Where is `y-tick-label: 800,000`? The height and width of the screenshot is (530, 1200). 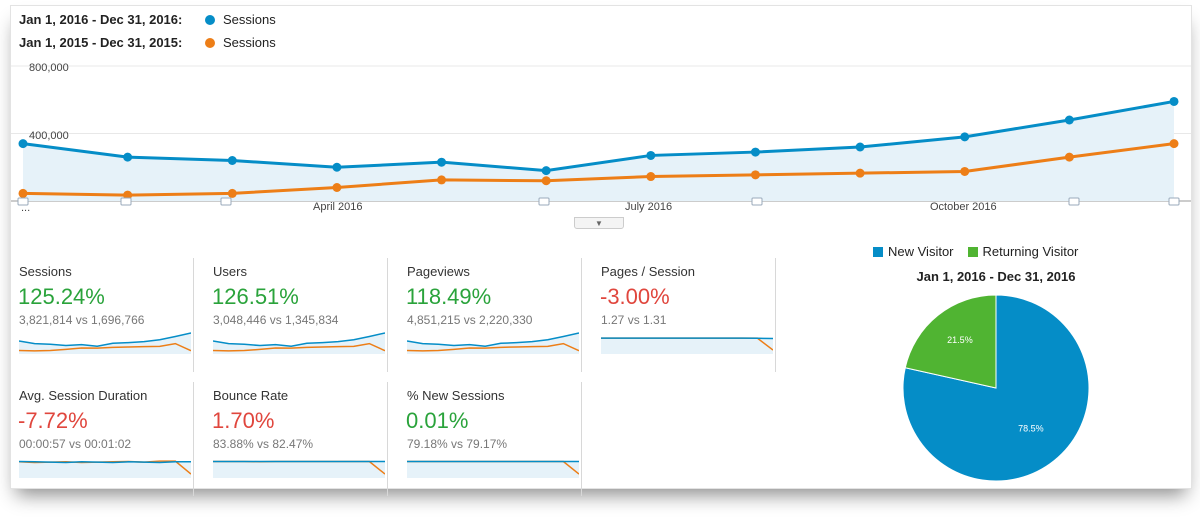 y-tick-label: 800,000 is located at coordinates (49, 68).